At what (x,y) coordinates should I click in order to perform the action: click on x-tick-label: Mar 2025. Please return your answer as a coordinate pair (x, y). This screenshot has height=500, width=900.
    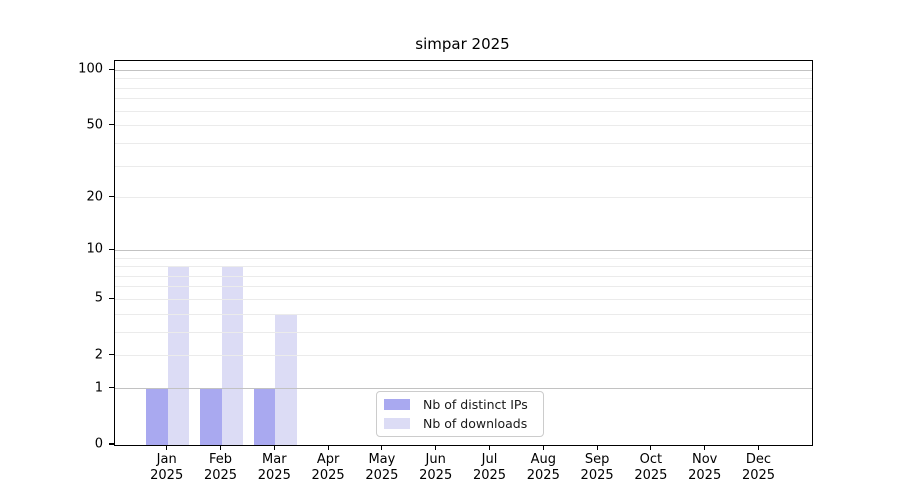
    Looking at the image, I should click on (274, 467).